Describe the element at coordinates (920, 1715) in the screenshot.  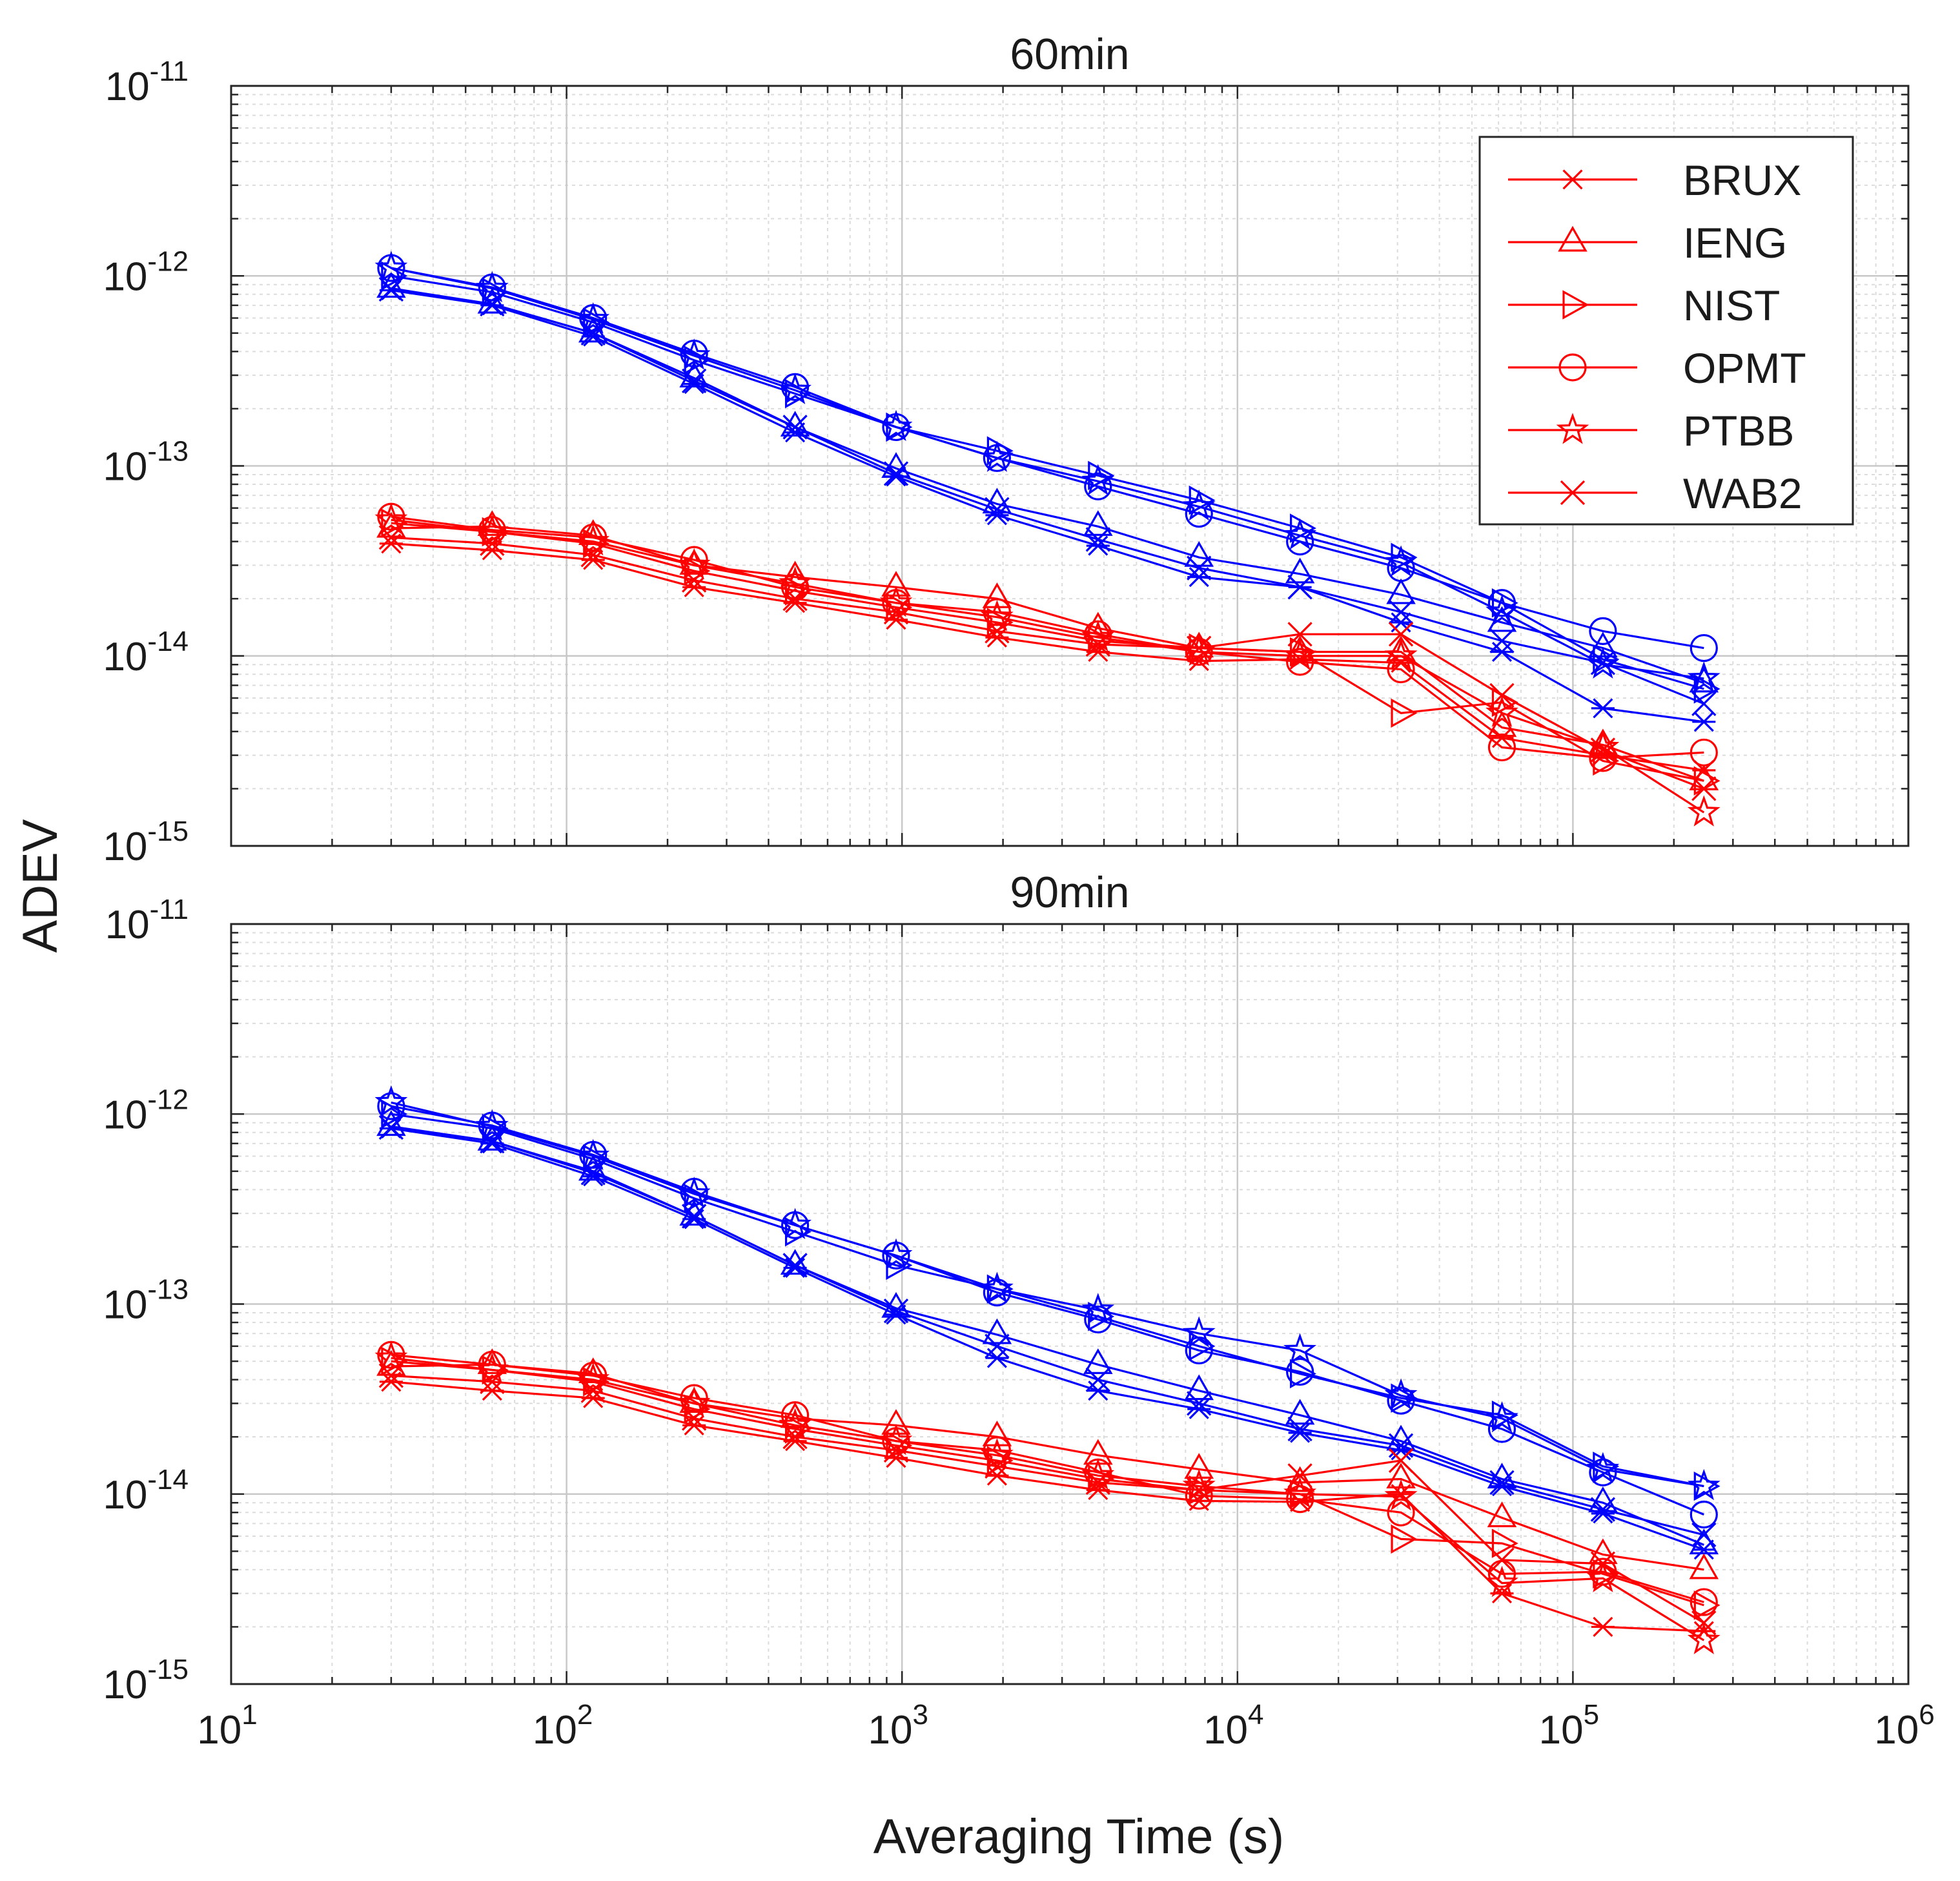
I see `x-tick-label-exponent: 3` at that location.